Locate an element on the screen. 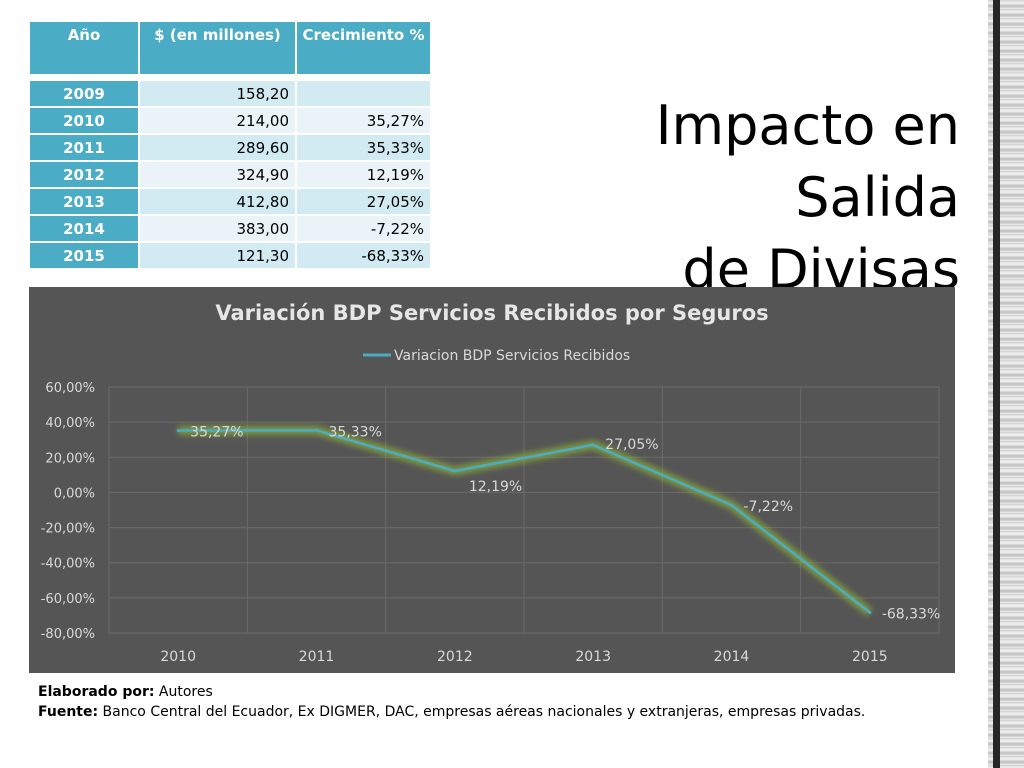 Image resolution: width=1024 pixels, height=768 pixels. y-tick-label: 0,00% is located at coordinates (74, 493).